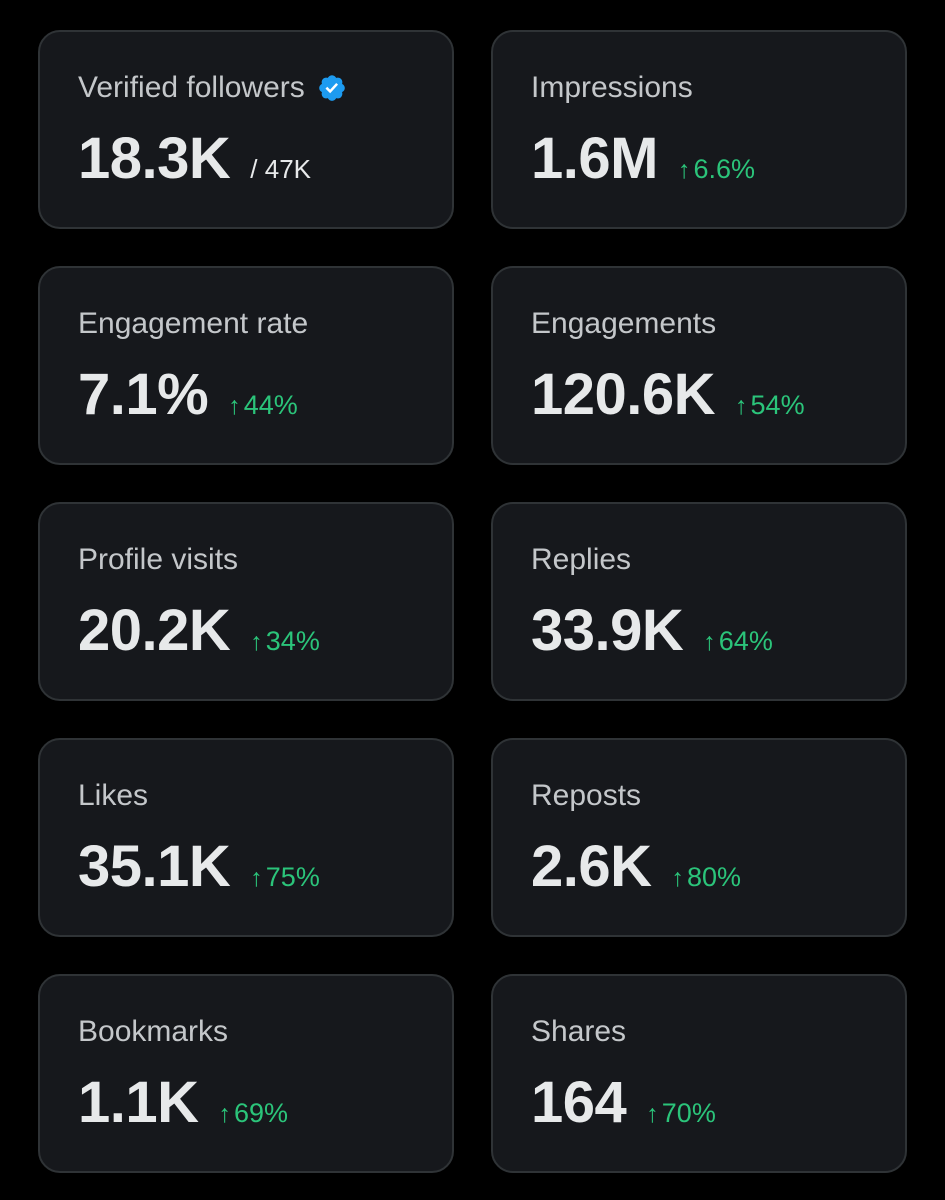 Image resolution: width=945 pixels, height=1200 pixels. Describe the element at coordinates (724, 169) in the screenshot. I see `metric-change-value: 6.6%` at that location.